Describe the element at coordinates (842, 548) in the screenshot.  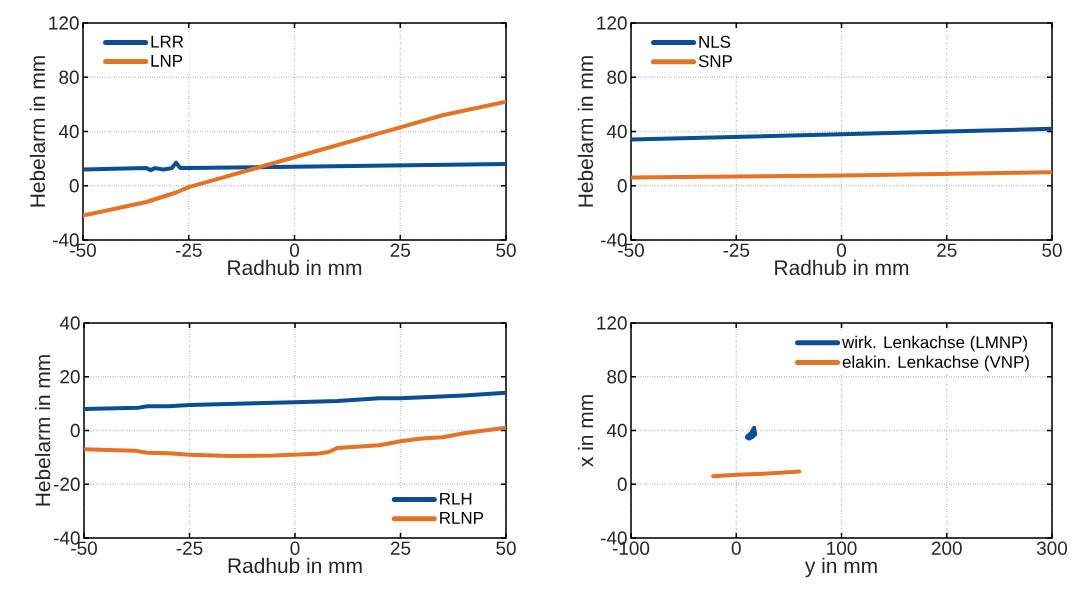
I see `x-tick-label: 100` at that location.